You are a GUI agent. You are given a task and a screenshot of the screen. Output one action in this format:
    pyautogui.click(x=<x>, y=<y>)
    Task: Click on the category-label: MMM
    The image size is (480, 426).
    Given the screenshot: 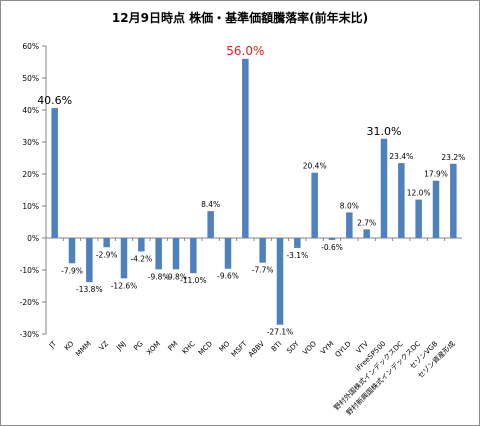 What is the action you would take?
    pyautogui.click(x=83, y=349)
    